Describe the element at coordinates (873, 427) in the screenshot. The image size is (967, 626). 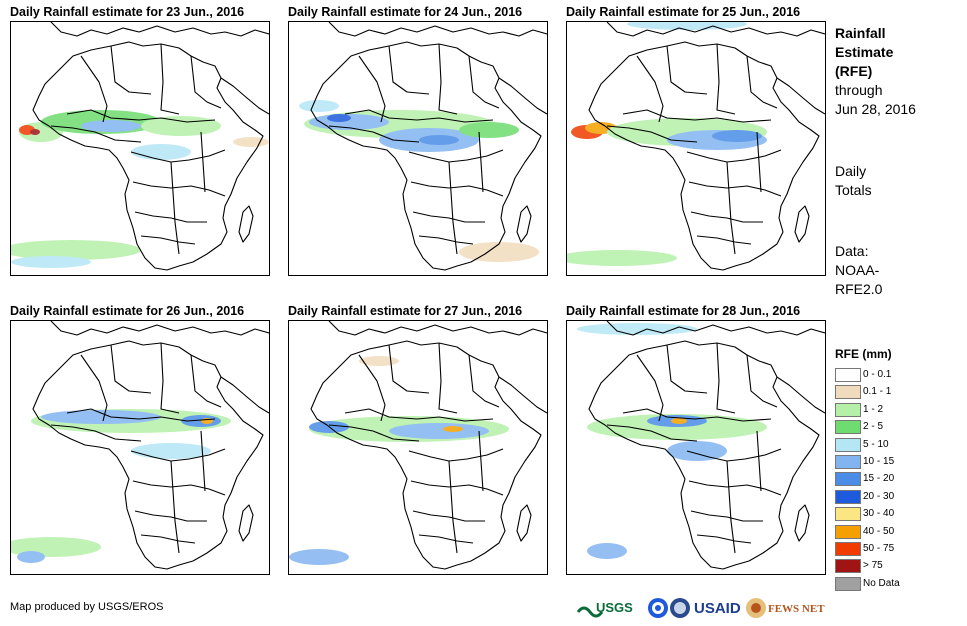
I see `legend-label: 2 - 5` at that location.